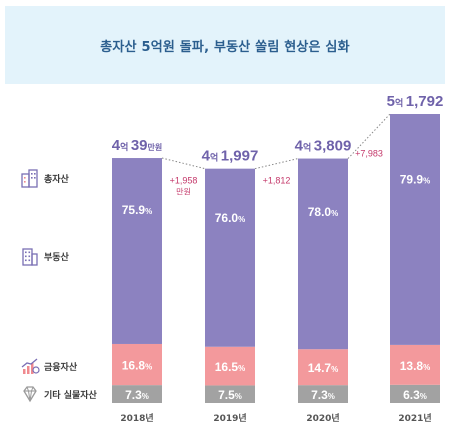 Image resolution: width=450 pixels, height=433 pixels. Describe the element at coordinates (70, 395) in the screenshot. I see `legend-label-other: 기타 실물자산` at that location.